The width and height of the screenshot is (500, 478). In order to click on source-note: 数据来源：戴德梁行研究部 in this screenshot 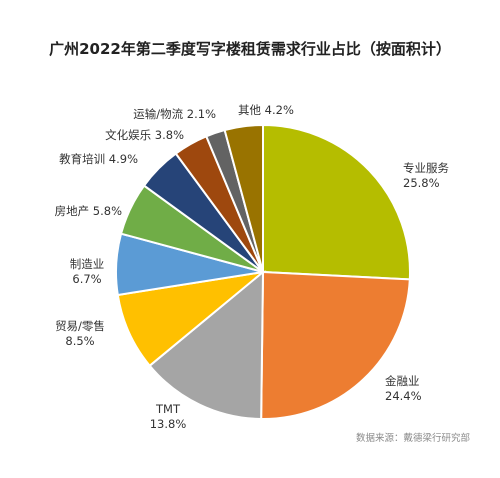, I will do `click(413, 438)`.